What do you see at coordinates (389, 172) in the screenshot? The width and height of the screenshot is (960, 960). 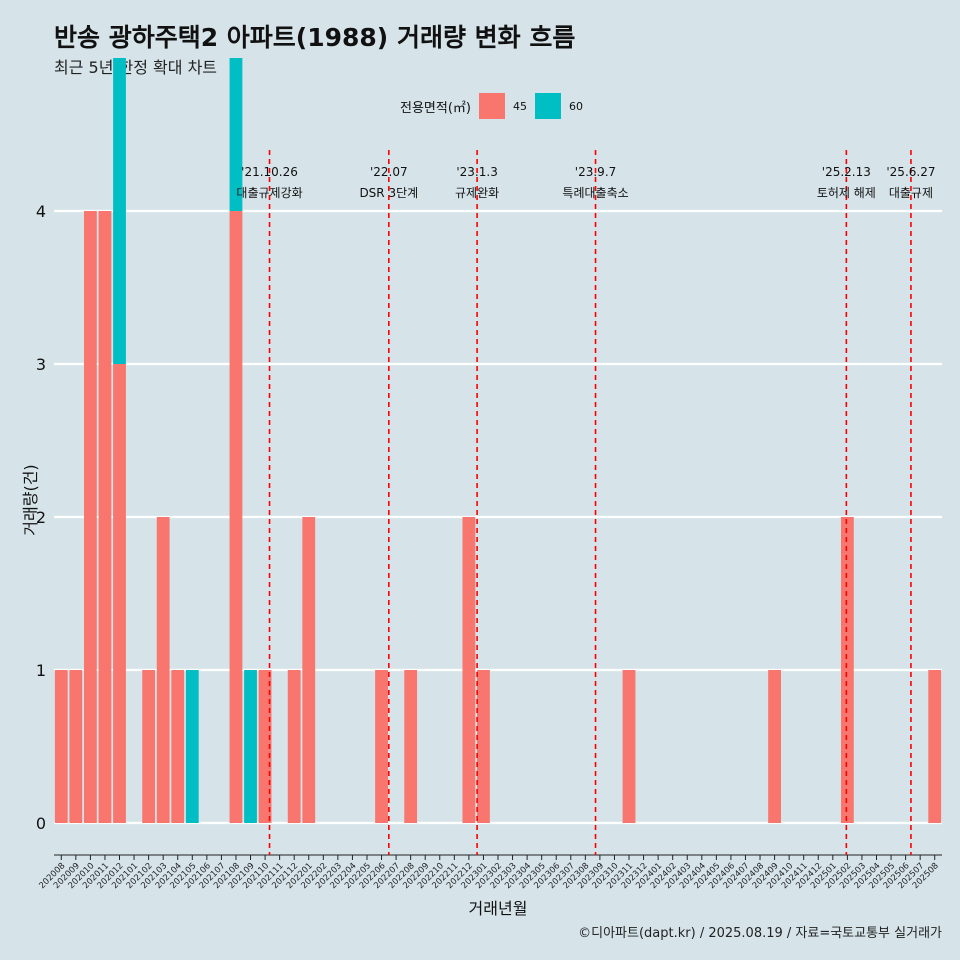 I see `event-date-label: '22.07` at bounding box center [389, 172].